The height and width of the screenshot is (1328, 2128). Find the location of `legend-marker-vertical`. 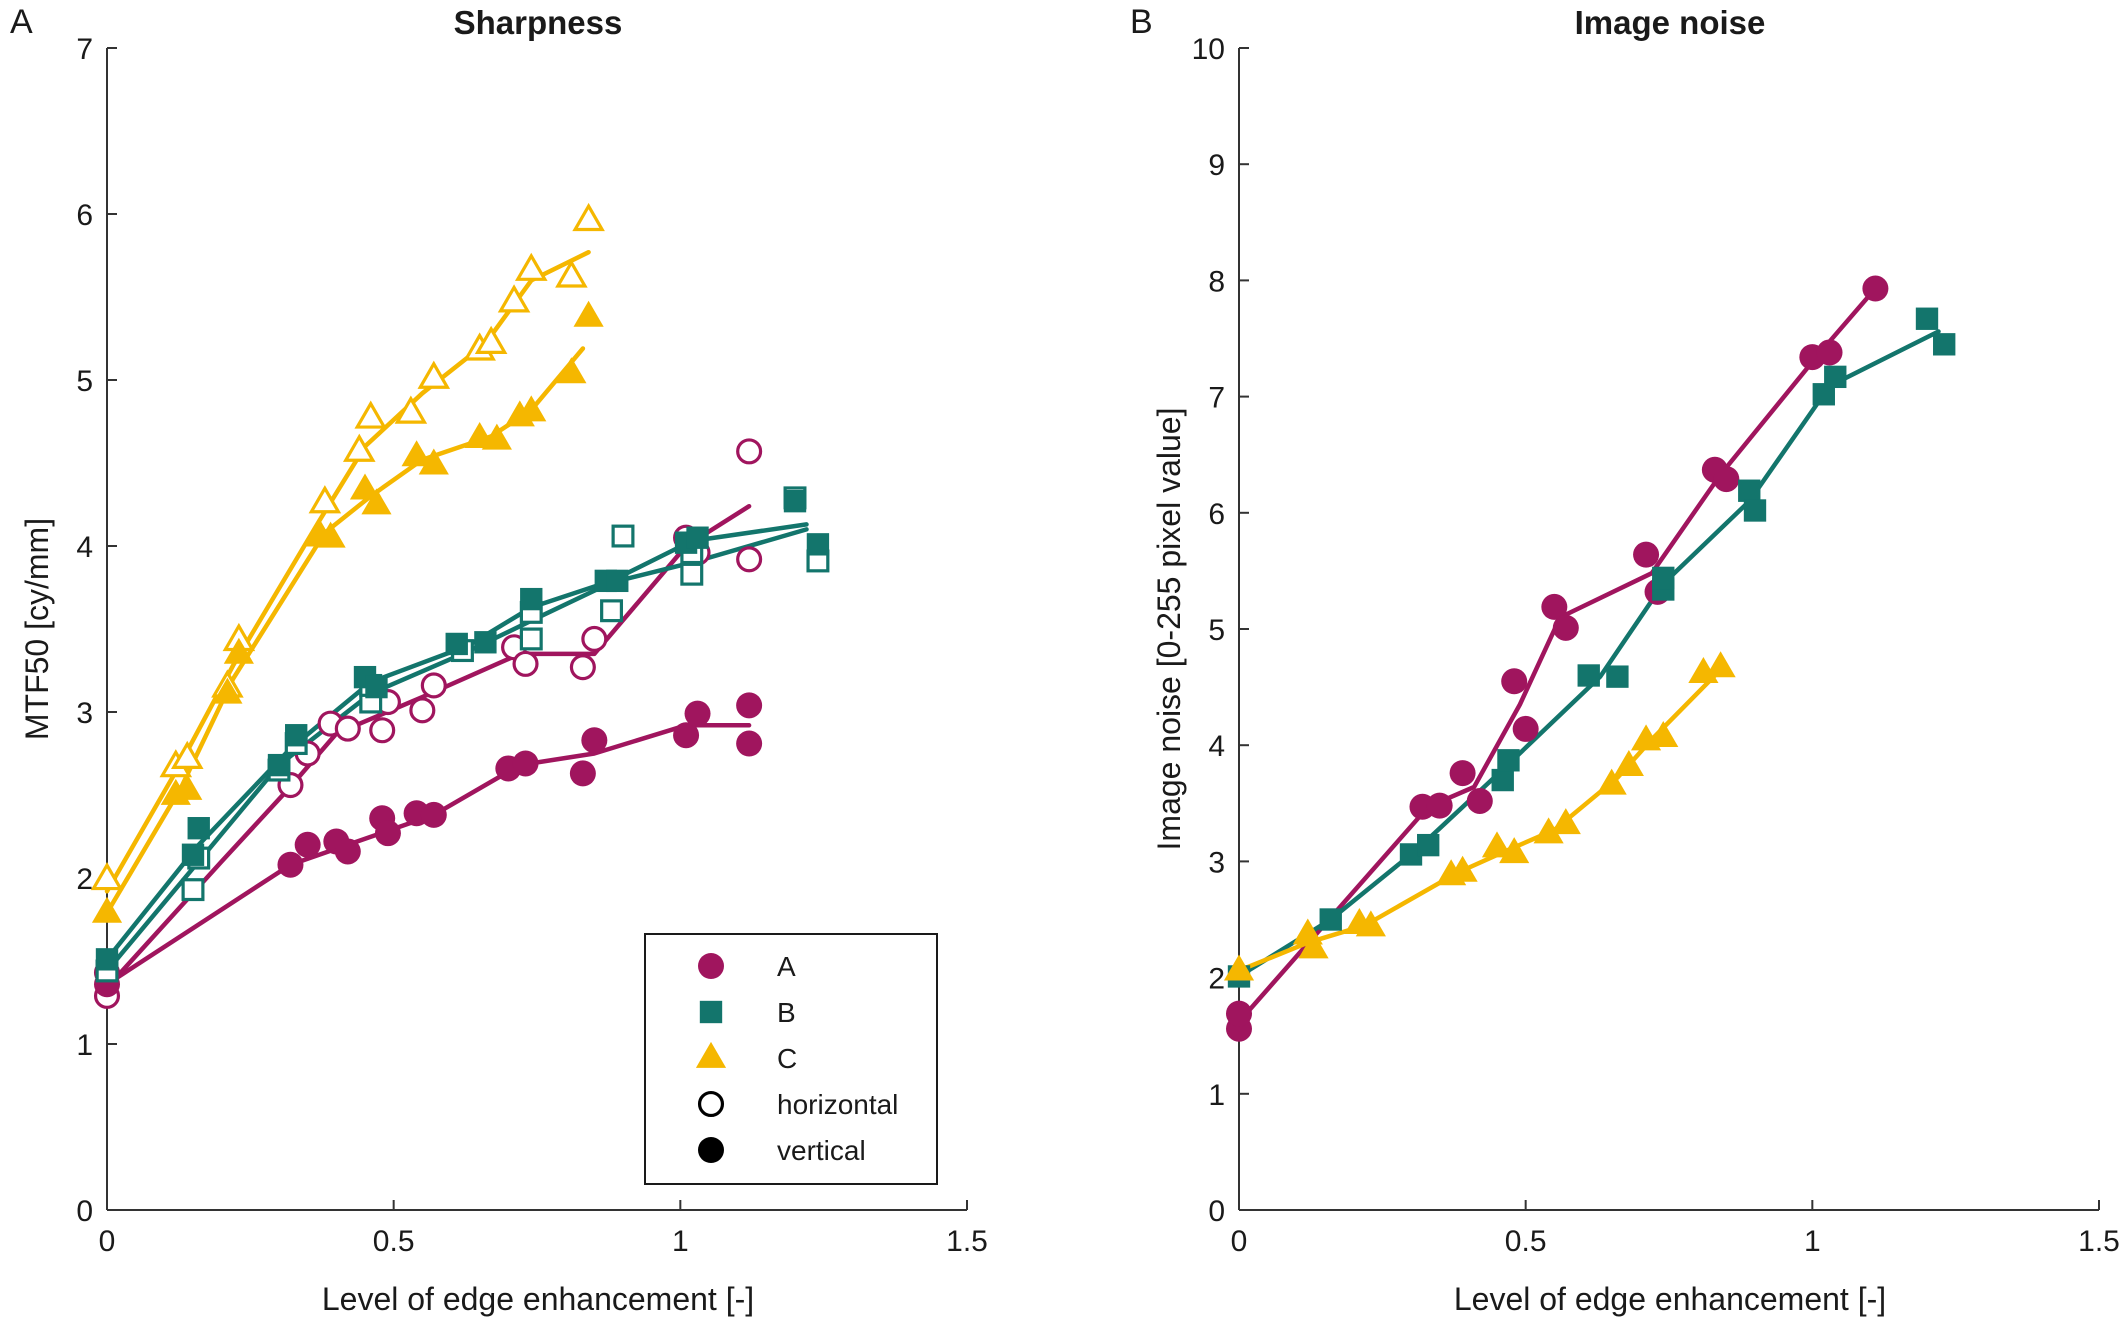

legend-marker-vertical is located at coordinates (711, 1150).